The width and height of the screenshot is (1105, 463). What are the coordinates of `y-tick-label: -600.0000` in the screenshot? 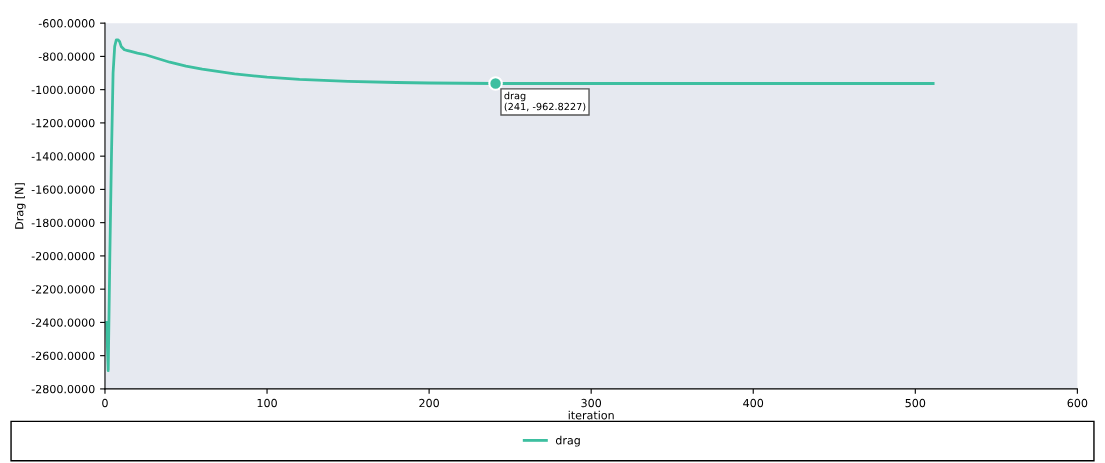 It's located at (66, 23).